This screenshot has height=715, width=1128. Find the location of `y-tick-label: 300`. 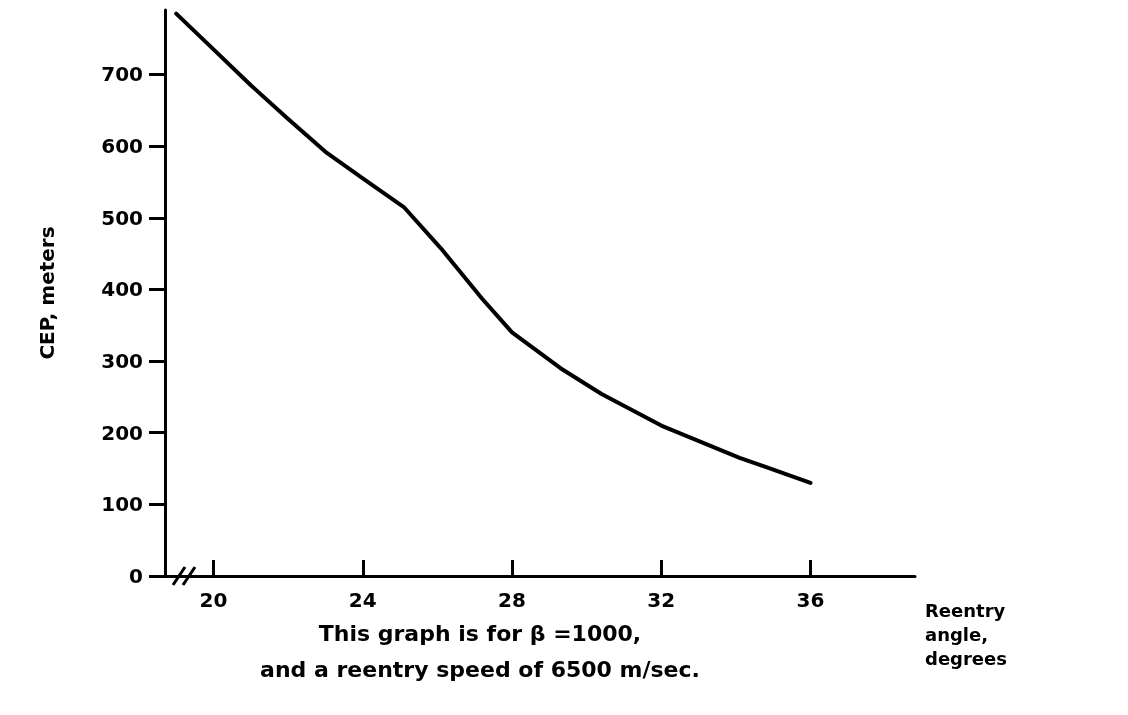

y-tick-label: 300 is located at coordinates (122, 361).